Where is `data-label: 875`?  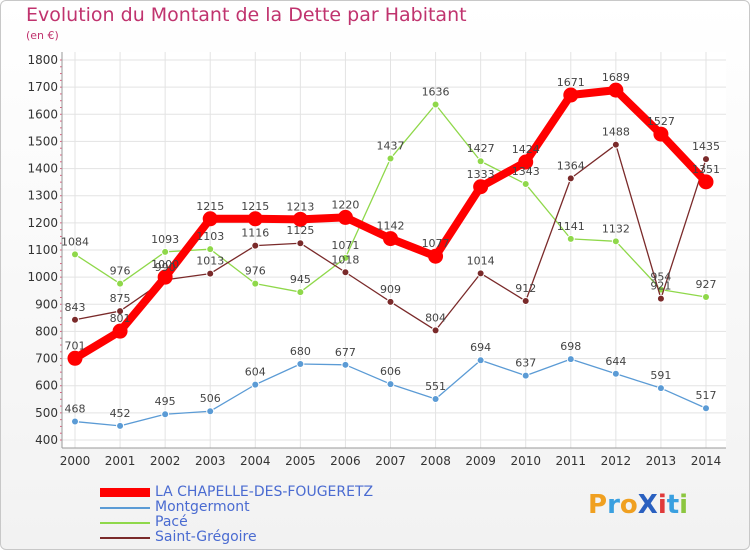
data-label: 875 is located at coordinates (120, 298).